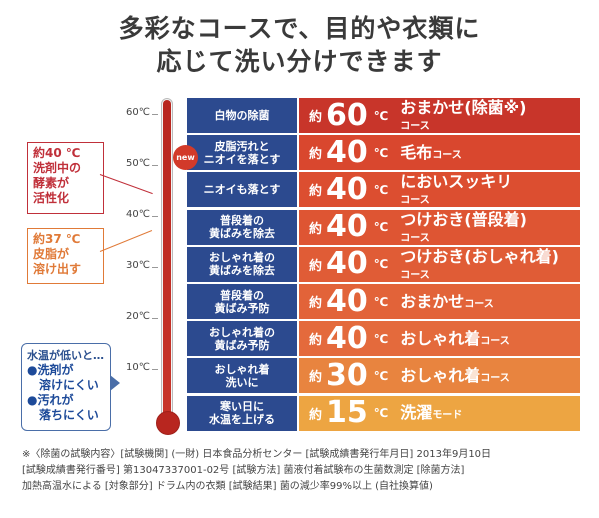 The image size is (599, 518). I want to click on course-row: おしゃれ着の 黄ばみを除去約 40 ℃ つけおき(おしゃれ着) コース, so click(383, 265).